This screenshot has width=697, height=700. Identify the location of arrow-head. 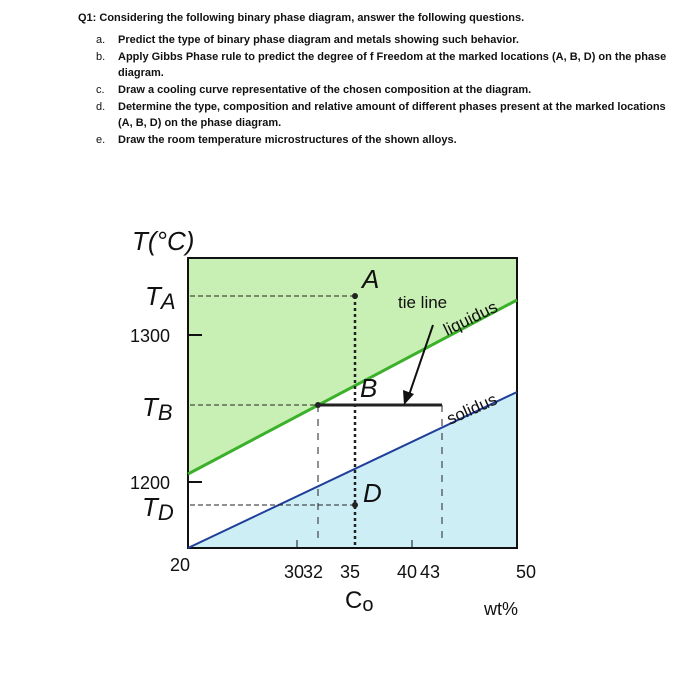
(408, 397).